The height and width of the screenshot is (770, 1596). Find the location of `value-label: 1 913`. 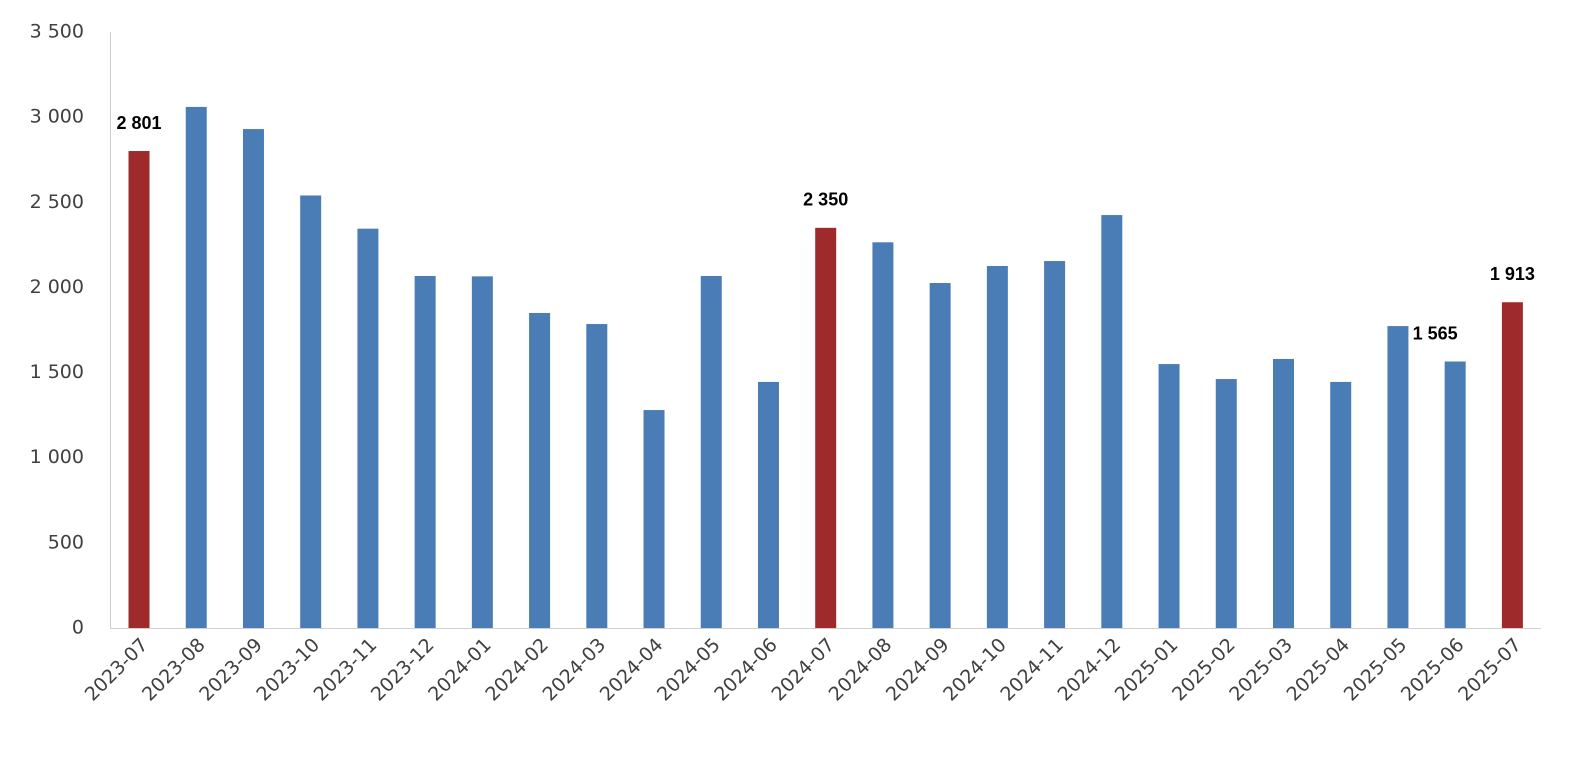

value-label: 1 913 is located at coordinates (1512, 274).